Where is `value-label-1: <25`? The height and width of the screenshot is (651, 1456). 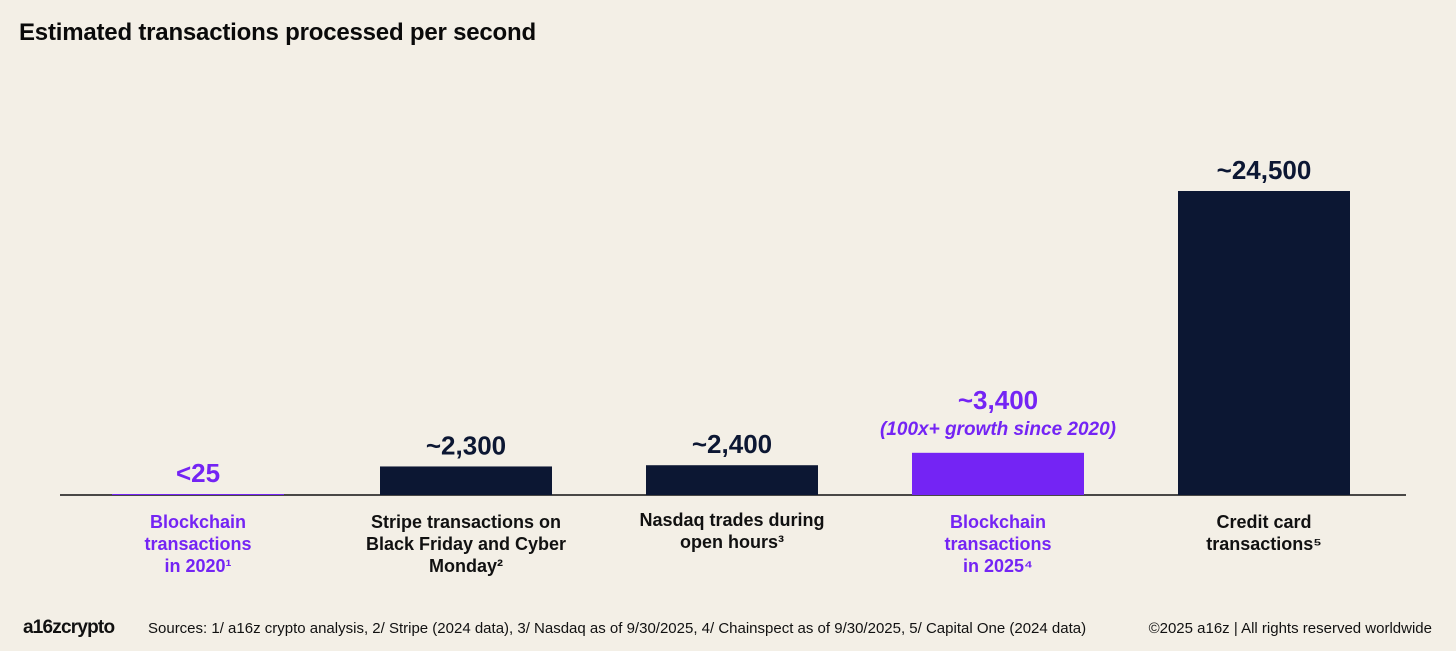 value-label-1: <25 is located at coordinates (198, 473).